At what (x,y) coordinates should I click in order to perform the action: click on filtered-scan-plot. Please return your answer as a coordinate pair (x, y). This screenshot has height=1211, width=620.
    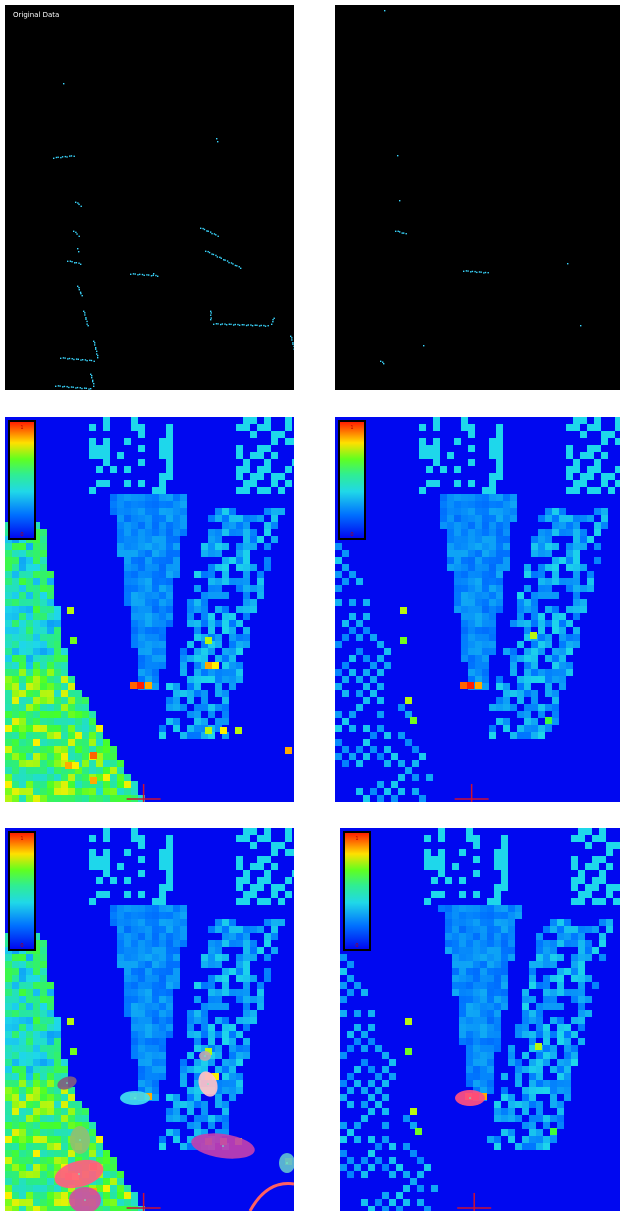
    Looking at the image, I should click on (481, 187).